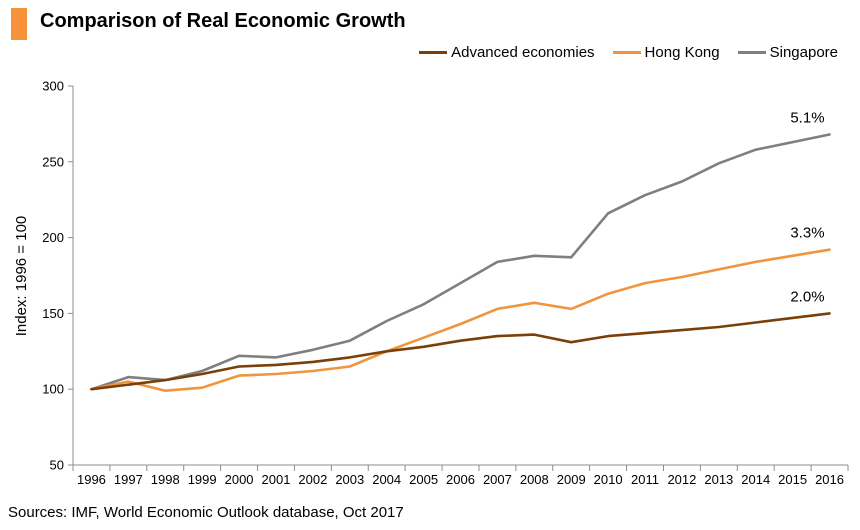  Describe the element at coordinates (803, 52) in the screenshot. I see `legend-label-singapore: Singapore` at that location.